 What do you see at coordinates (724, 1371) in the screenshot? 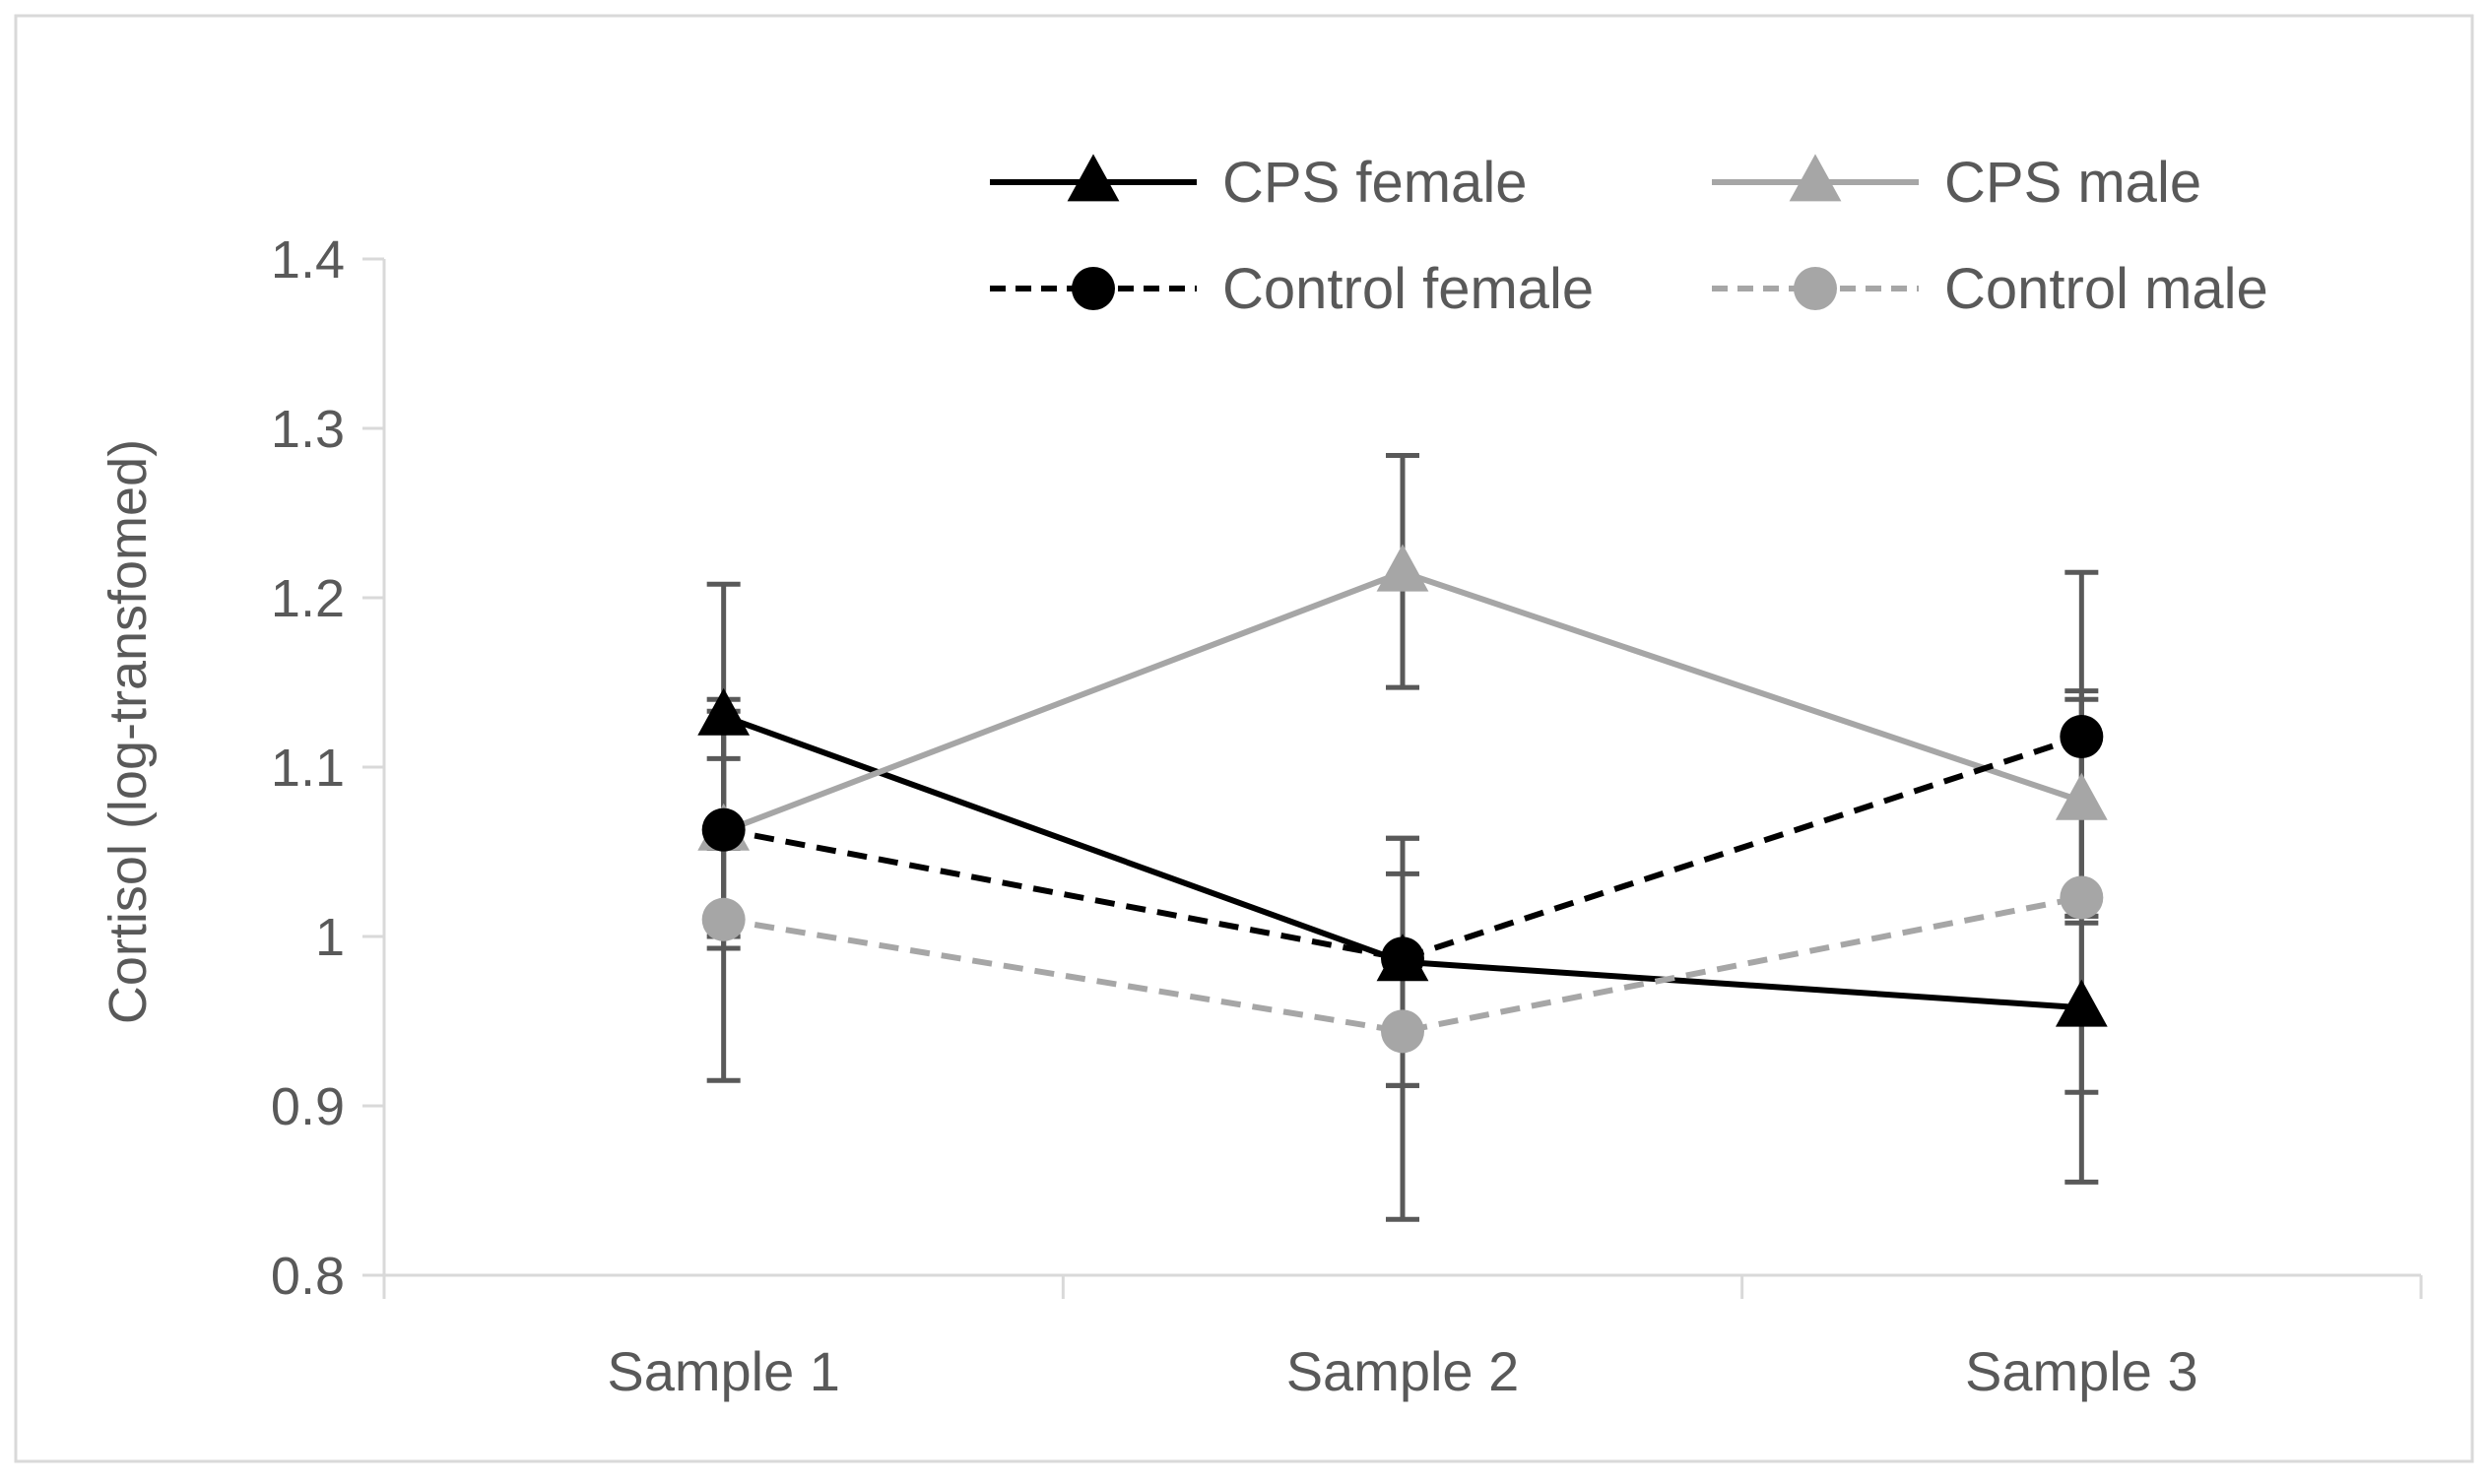
I see `x-tick-label: Sample 1` at bounding box center [724, 1371].